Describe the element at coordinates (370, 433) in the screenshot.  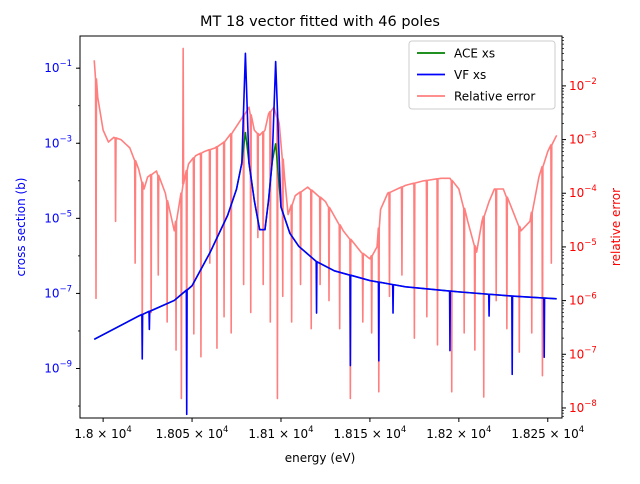
I see `x-tick-label: 1.815 × 104` at that location.